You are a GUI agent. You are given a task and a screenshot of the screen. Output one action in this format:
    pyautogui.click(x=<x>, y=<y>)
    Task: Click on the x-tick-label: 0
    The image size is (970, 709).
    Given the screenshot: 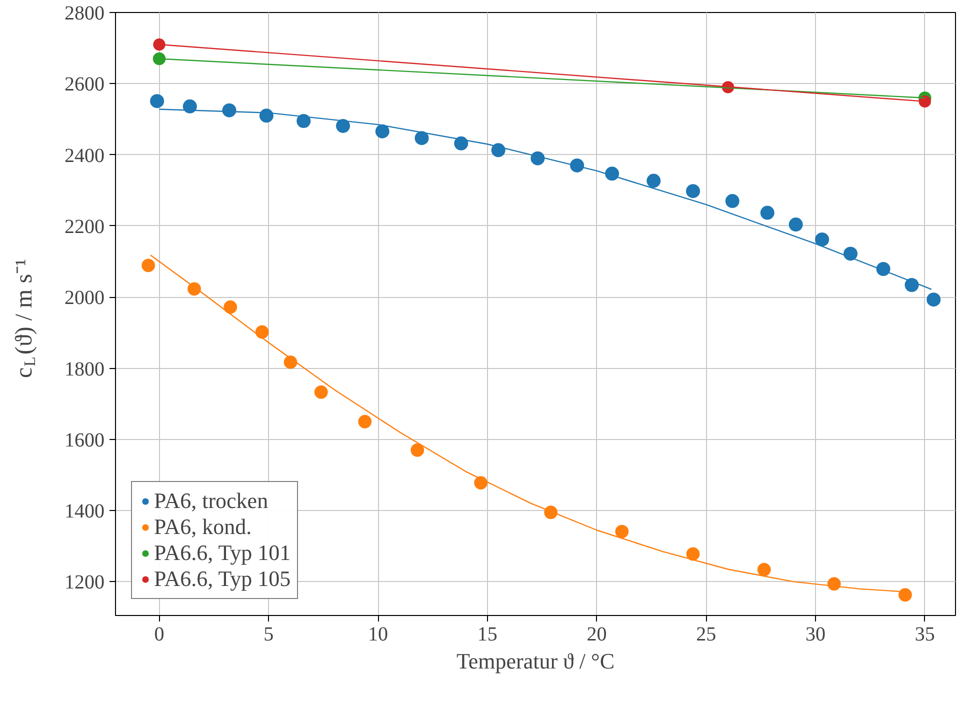 What is the action you would take?
    pyautogui.click(x=159, y=635)
    